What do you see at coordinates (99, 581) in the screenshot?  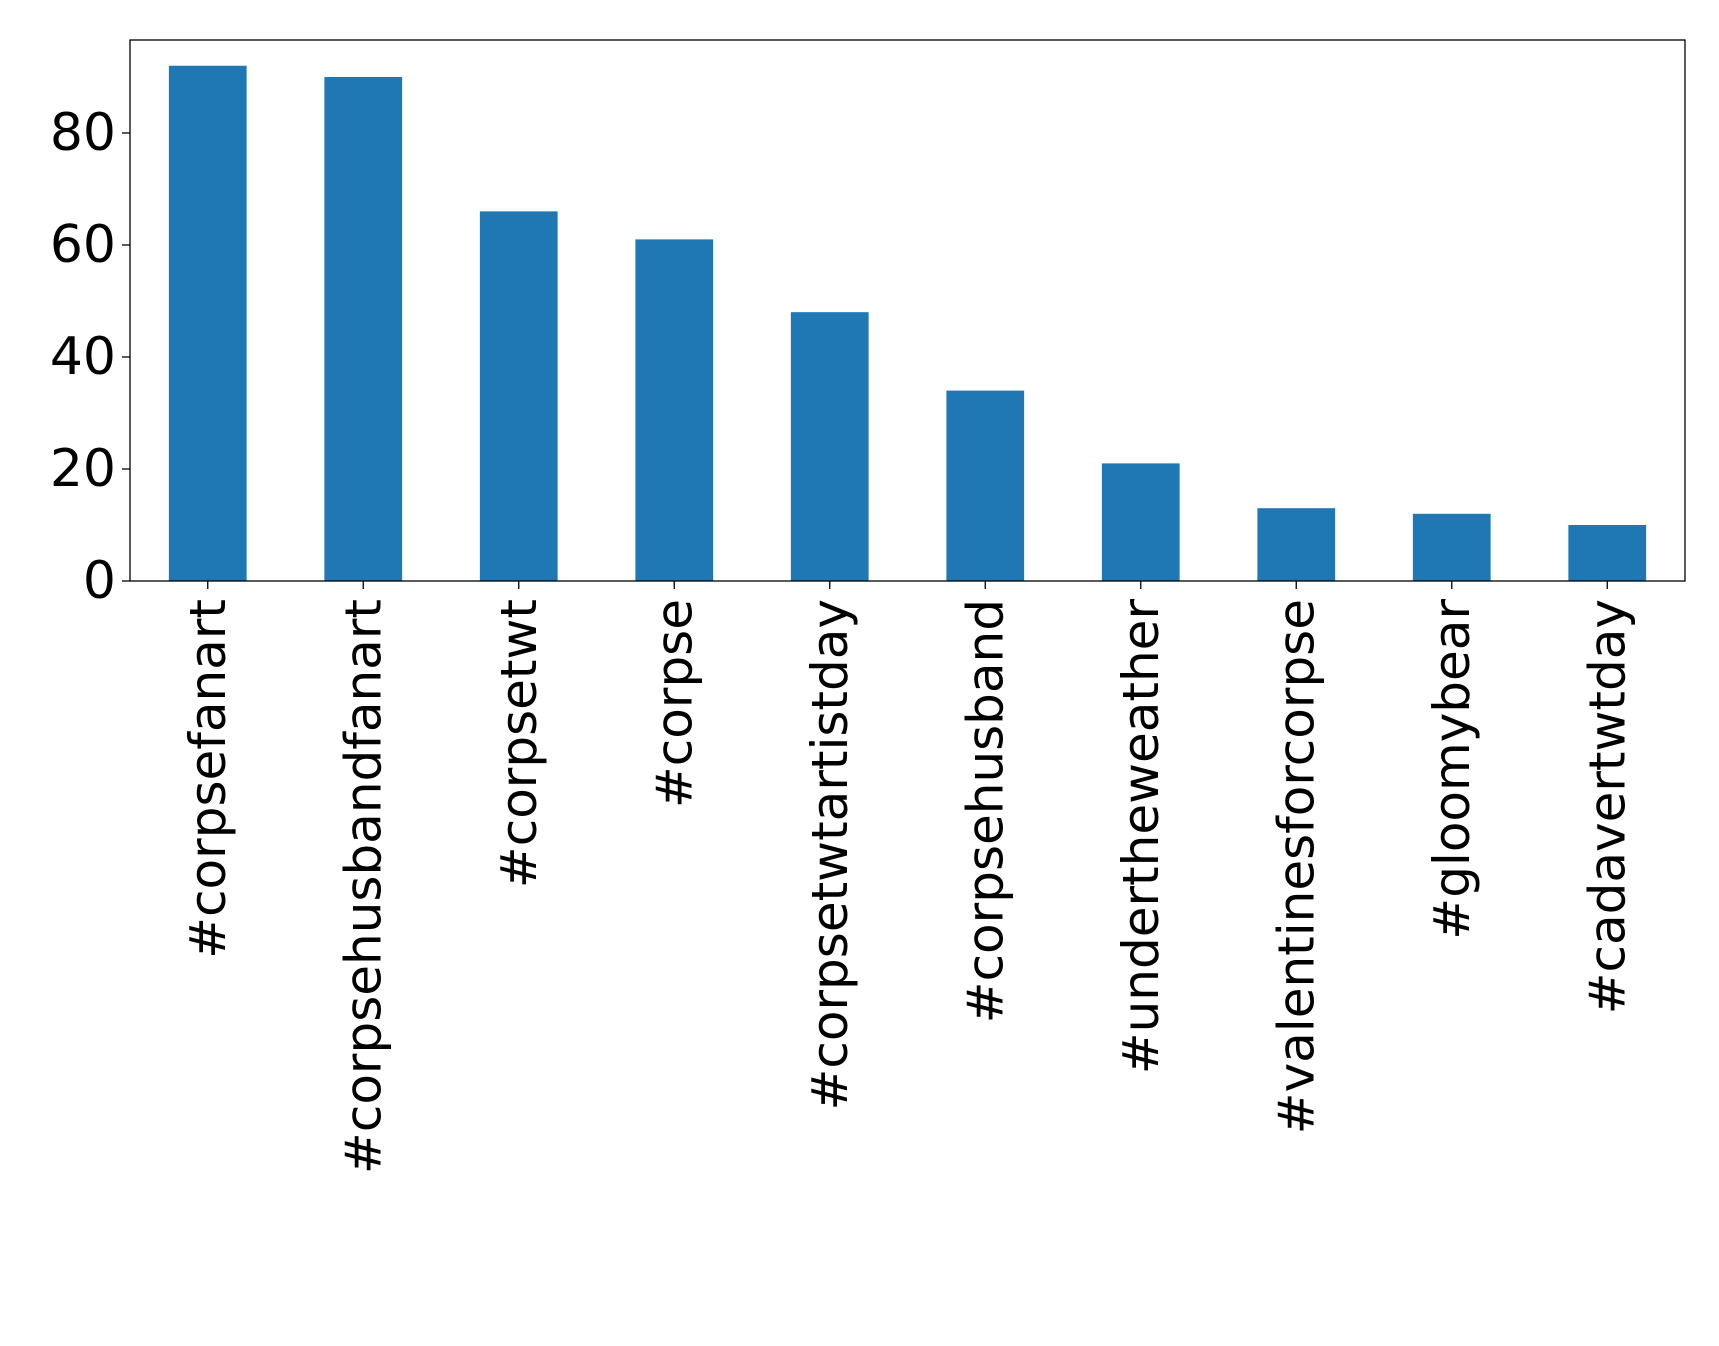 I see `y-tick-label: 0` at bounding box center [99, 581].